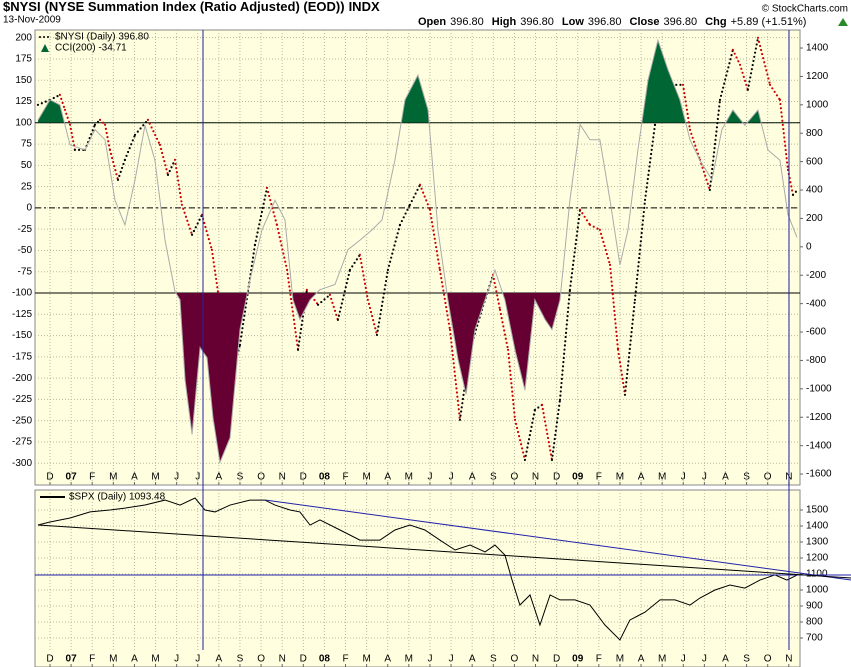 The height and width of the screenshot is (667, 851). Describe the element at coordinates (817, 542) in the screenshot. I see `y2-tick-label: 1300` at that location.